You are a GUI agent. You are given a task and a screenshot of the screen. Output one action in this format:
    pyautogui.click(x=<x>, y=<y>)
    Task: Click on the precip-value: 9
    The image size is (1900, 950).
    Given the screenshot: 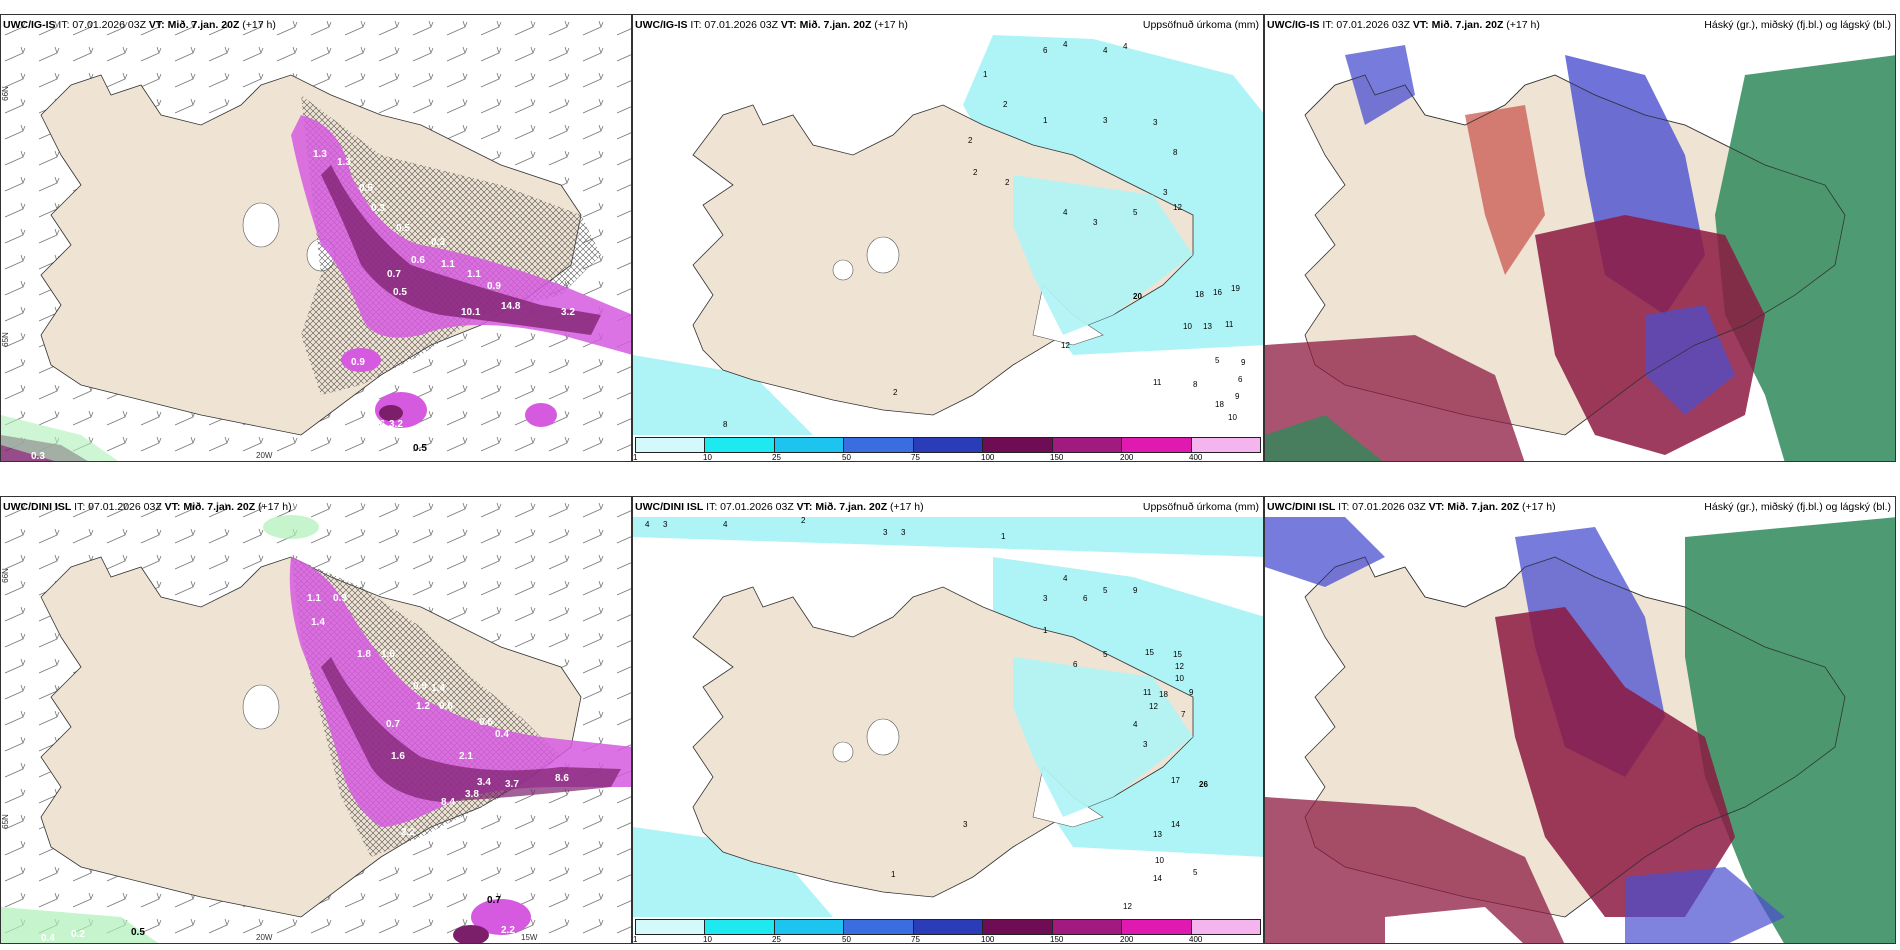 What is the action you would take?
    pyautogui.click(x=1135, y=590)
    